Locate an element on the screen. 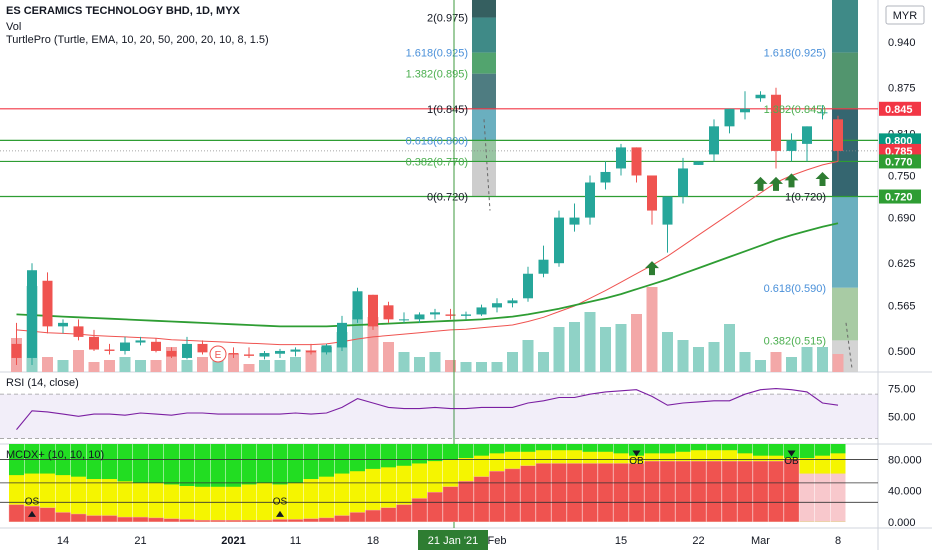 The height and width of the screenshot is (550, 932). ob-marker-label: OB is located at coordinates (791, 461).